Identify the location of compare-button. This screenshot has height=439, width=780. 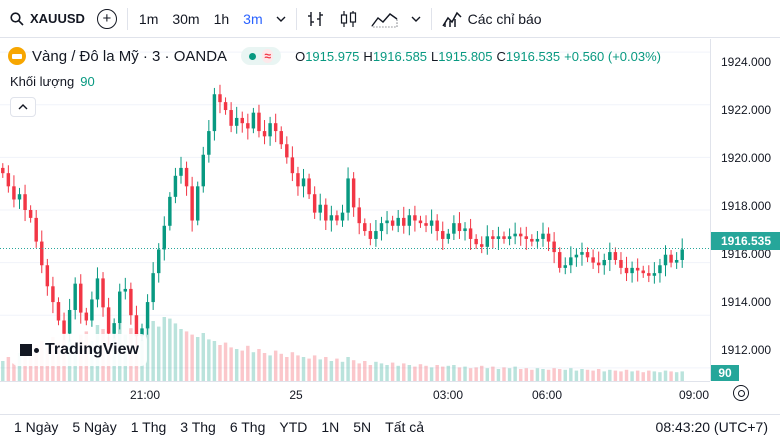
(317, 19).